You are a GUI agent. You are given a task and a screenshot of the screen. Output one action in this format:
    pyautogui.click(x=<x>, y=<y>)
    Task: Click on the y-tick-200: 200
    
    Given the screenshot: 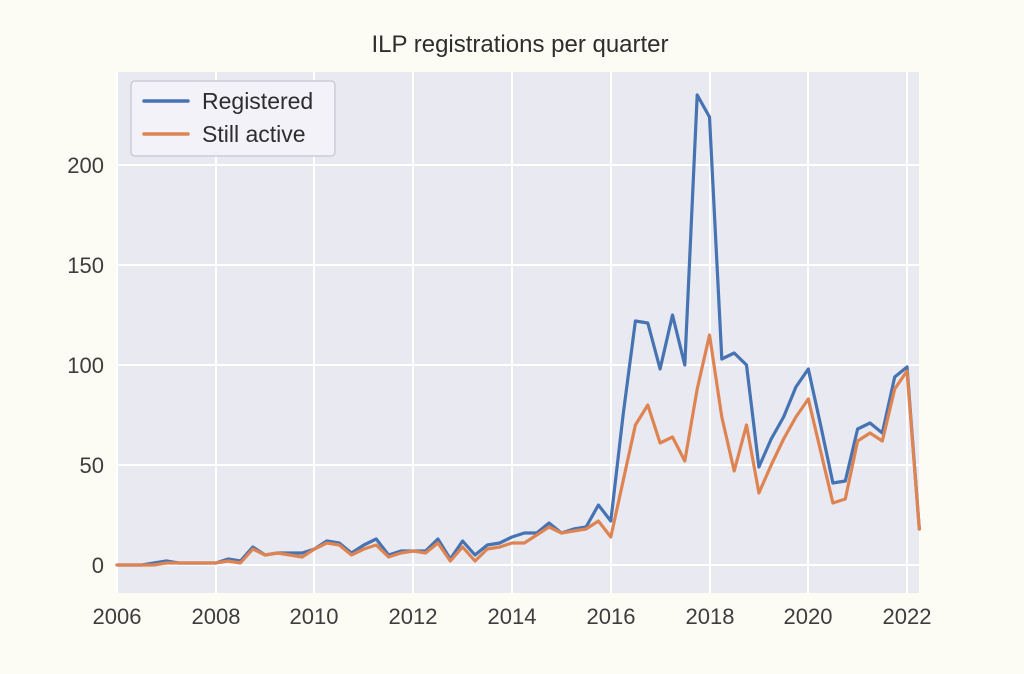 What is the action you would take?
    pyautogui.click(x=85, y=165)
    